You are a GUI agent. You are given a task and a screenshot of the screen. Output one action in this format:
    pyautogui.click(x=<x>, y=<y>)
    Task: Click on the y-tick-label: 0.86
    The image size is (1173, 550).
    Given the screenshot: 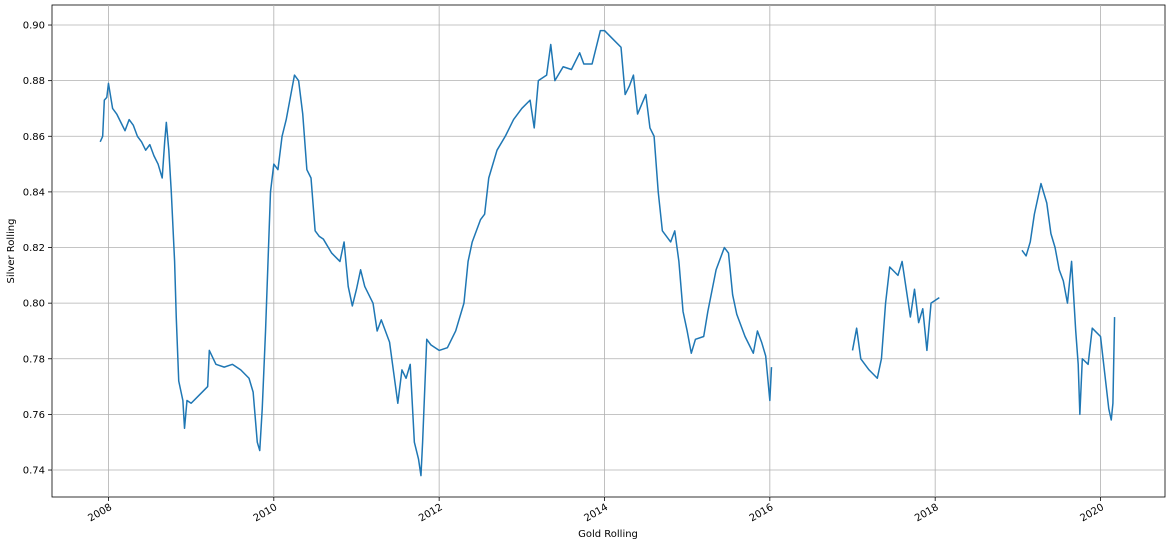 What is the action you would take?
    pyautogui.click(x=34, y=137)
    